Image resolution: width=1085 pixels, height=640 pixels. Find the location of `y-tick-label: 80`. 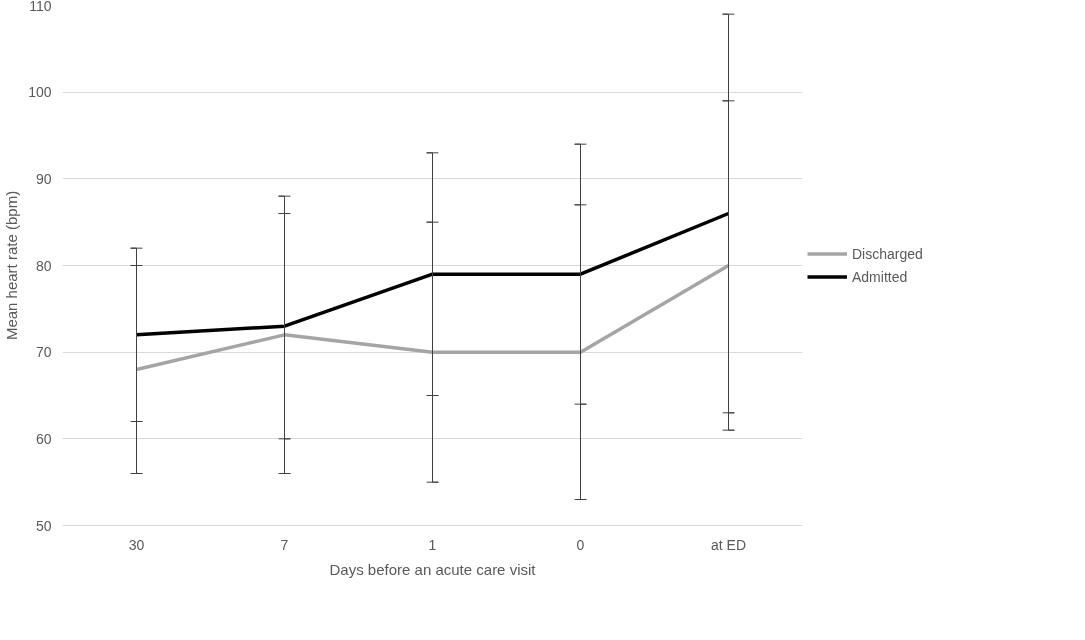

y-tick-label: 80 is located at coordinates (43, 265).